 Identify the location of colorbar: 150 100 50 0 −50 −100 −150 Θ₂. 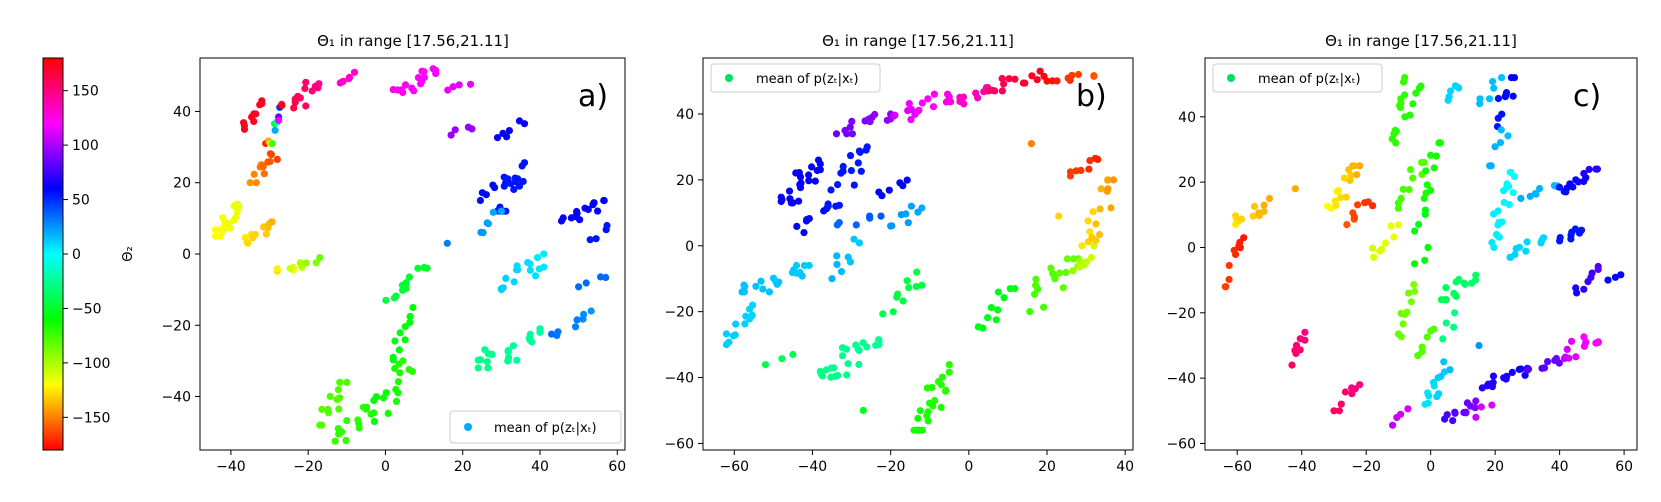
(89, 254).